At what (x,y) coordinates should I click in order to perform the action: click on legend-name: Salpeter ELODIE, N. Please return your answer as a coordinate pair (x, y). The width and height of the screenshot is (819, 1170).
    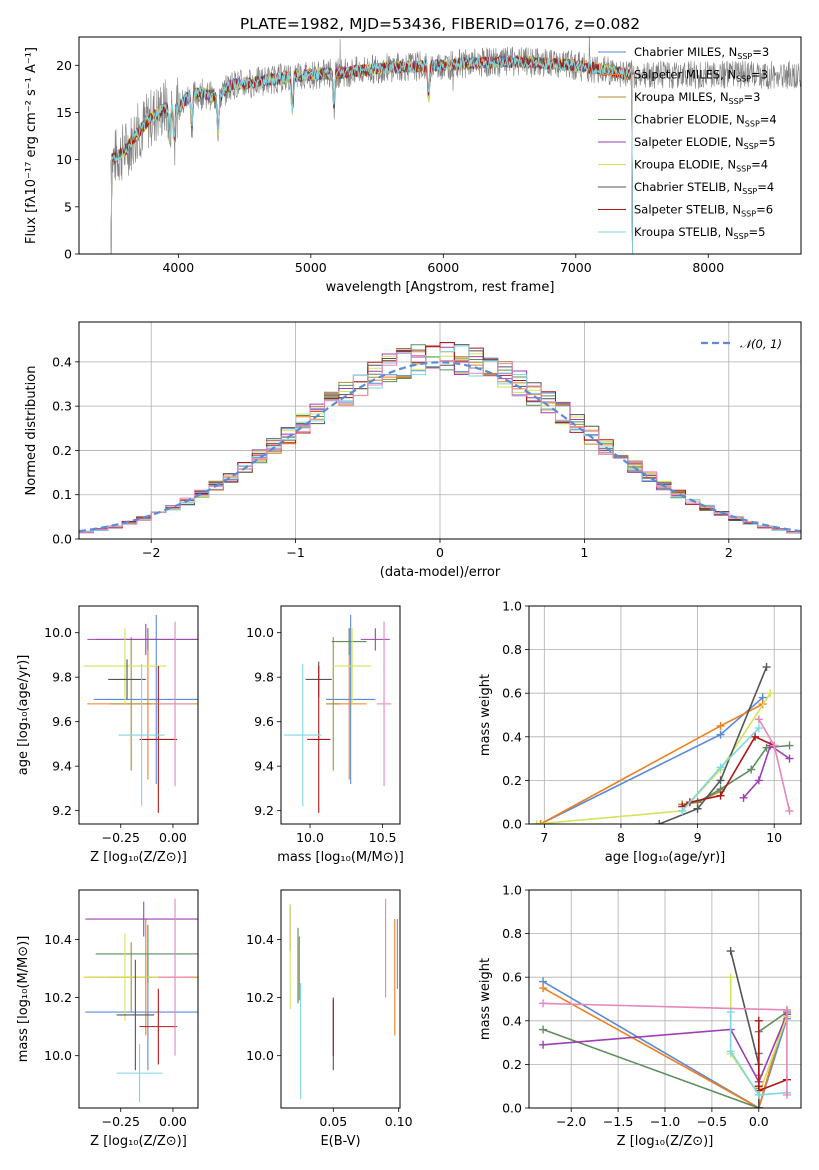
    Looking at the image, I should click on (689, 142).